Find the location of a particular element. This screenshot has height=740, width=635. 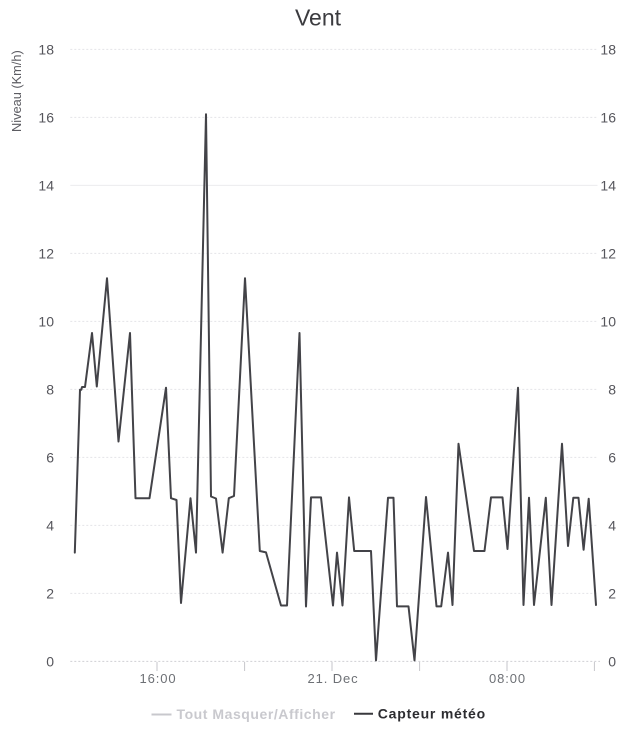

svg-text: Niveau (Km/h) is located at coordinates (16, 91).